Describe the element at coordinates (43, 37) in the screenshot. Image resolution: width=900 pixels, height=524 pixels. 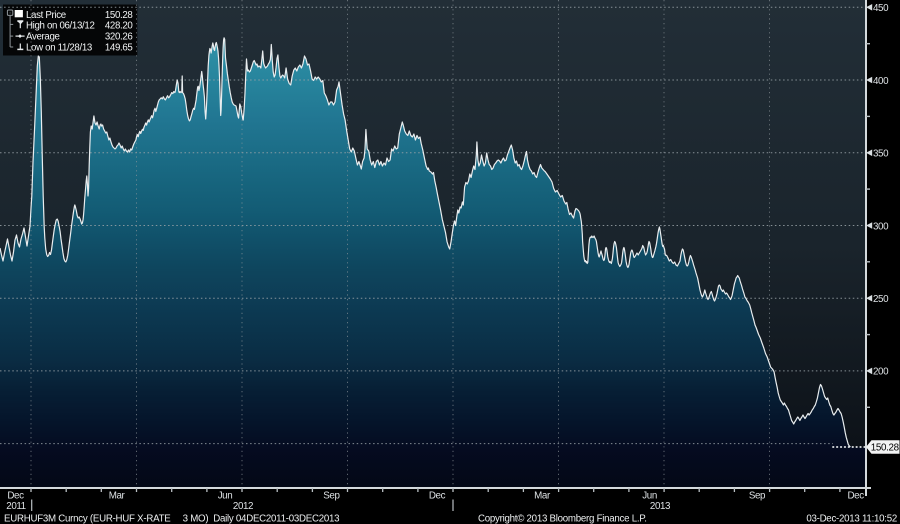
I see `svg-text: Average` at that location.